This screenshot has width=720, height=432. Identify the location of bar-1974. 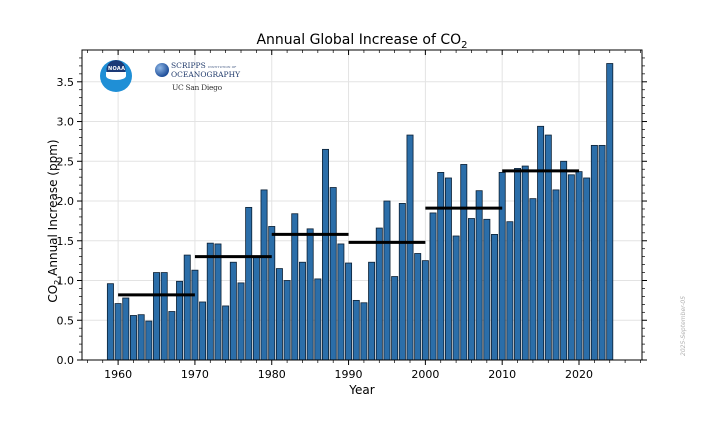
(226, 333).